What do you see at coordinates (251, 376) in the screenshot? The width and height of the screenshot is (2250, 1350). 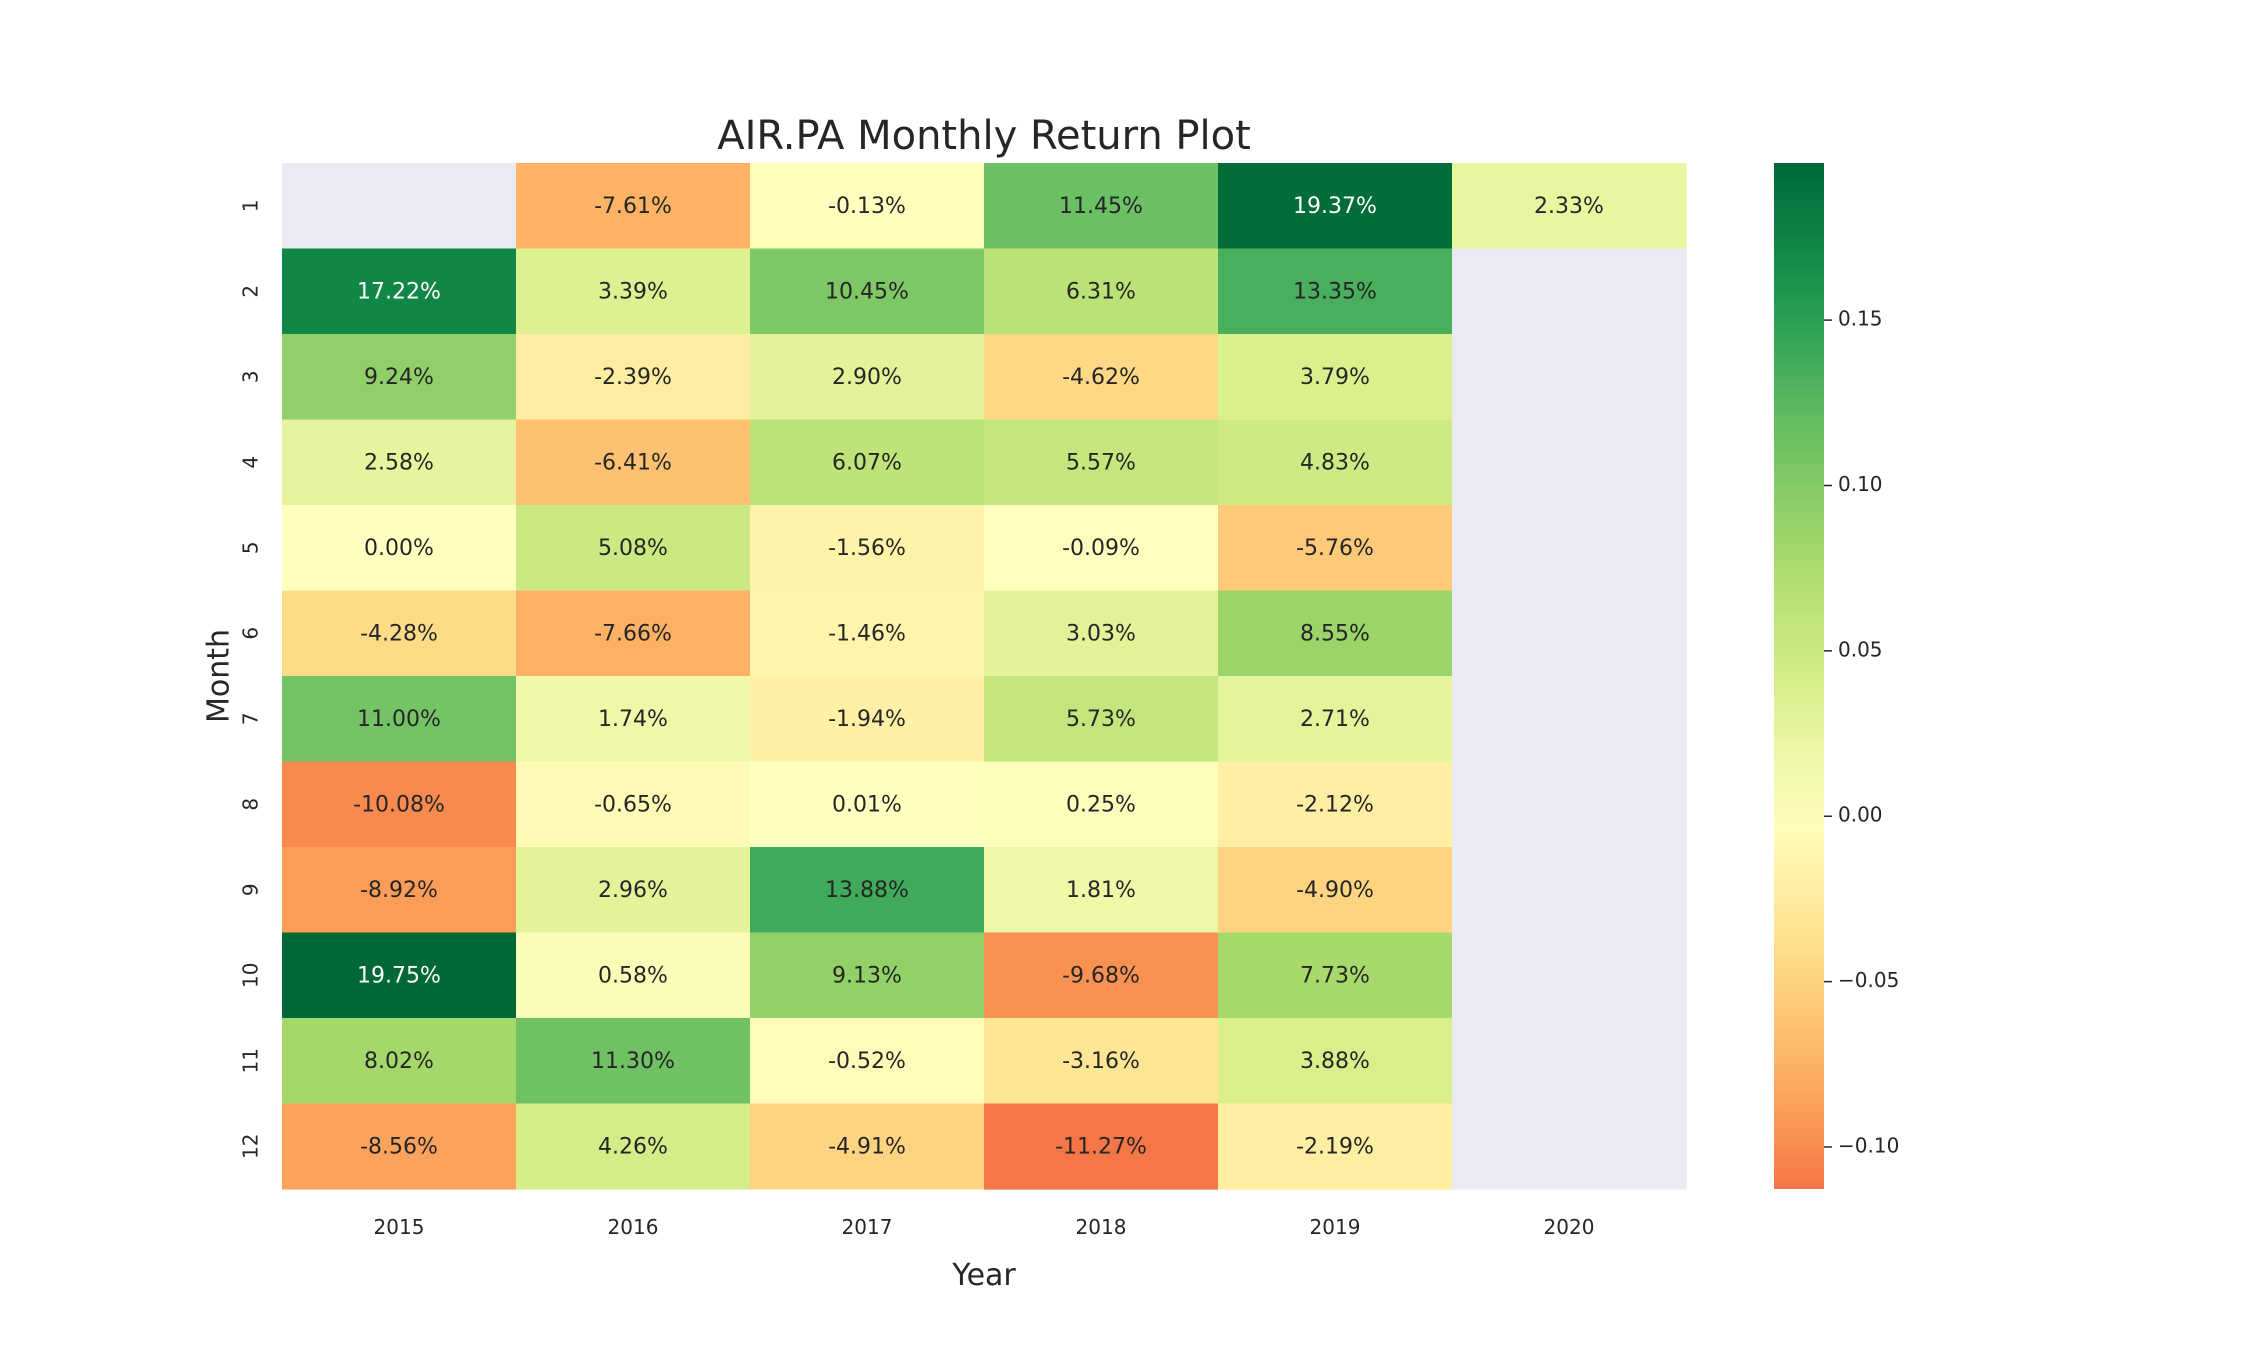 I see `y-tick-label: 3` at bounding box center [251, 376].